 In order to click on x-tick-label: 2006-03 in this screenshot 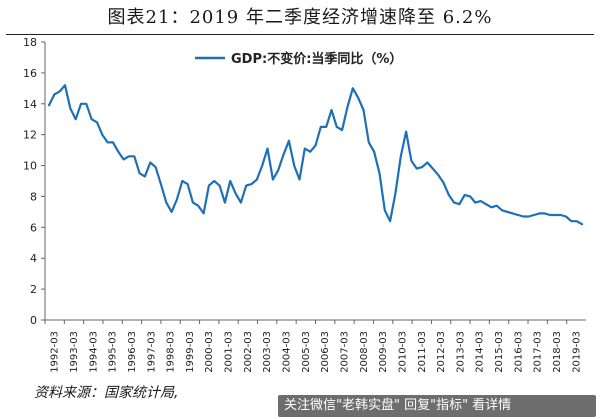, I will do `click(325, 352)`.